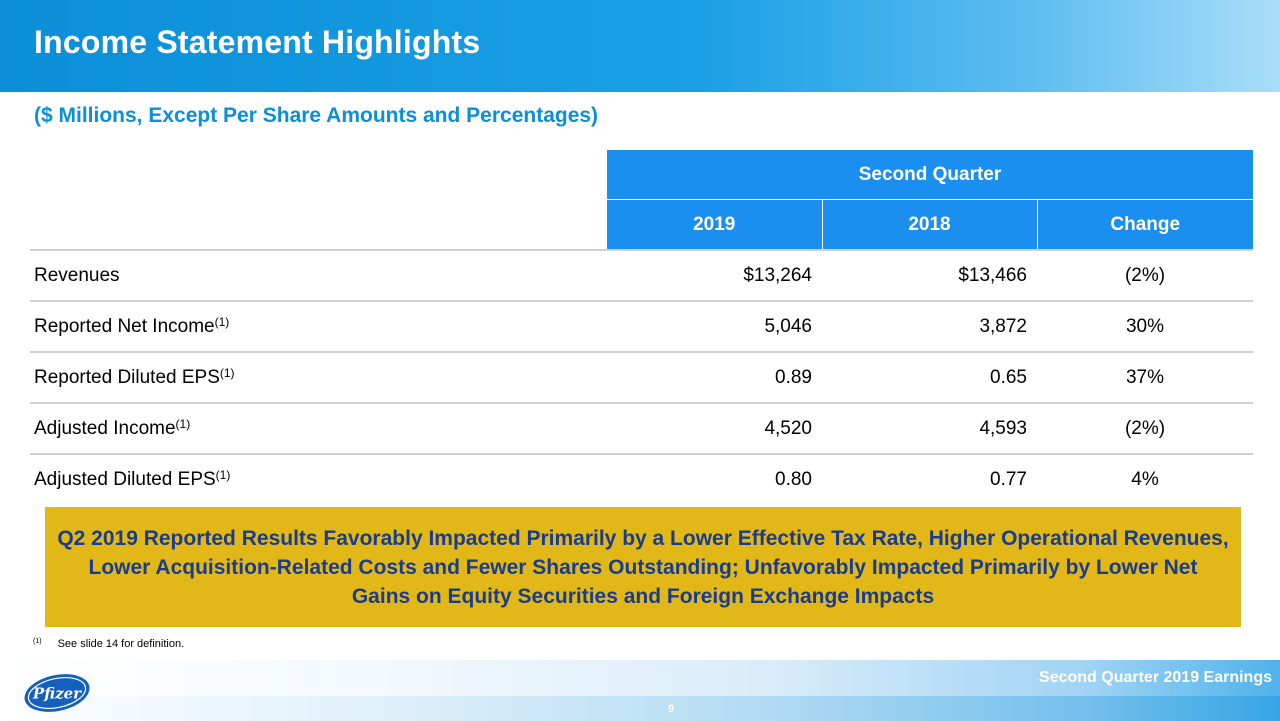 The height and width of the screenshot is (721, 1280). What do you see at coordinates (1155, 677) in the screenshot?
I see `footer-title: Second Quarter 2019 Earnings` at bounding box center [1155, 677].